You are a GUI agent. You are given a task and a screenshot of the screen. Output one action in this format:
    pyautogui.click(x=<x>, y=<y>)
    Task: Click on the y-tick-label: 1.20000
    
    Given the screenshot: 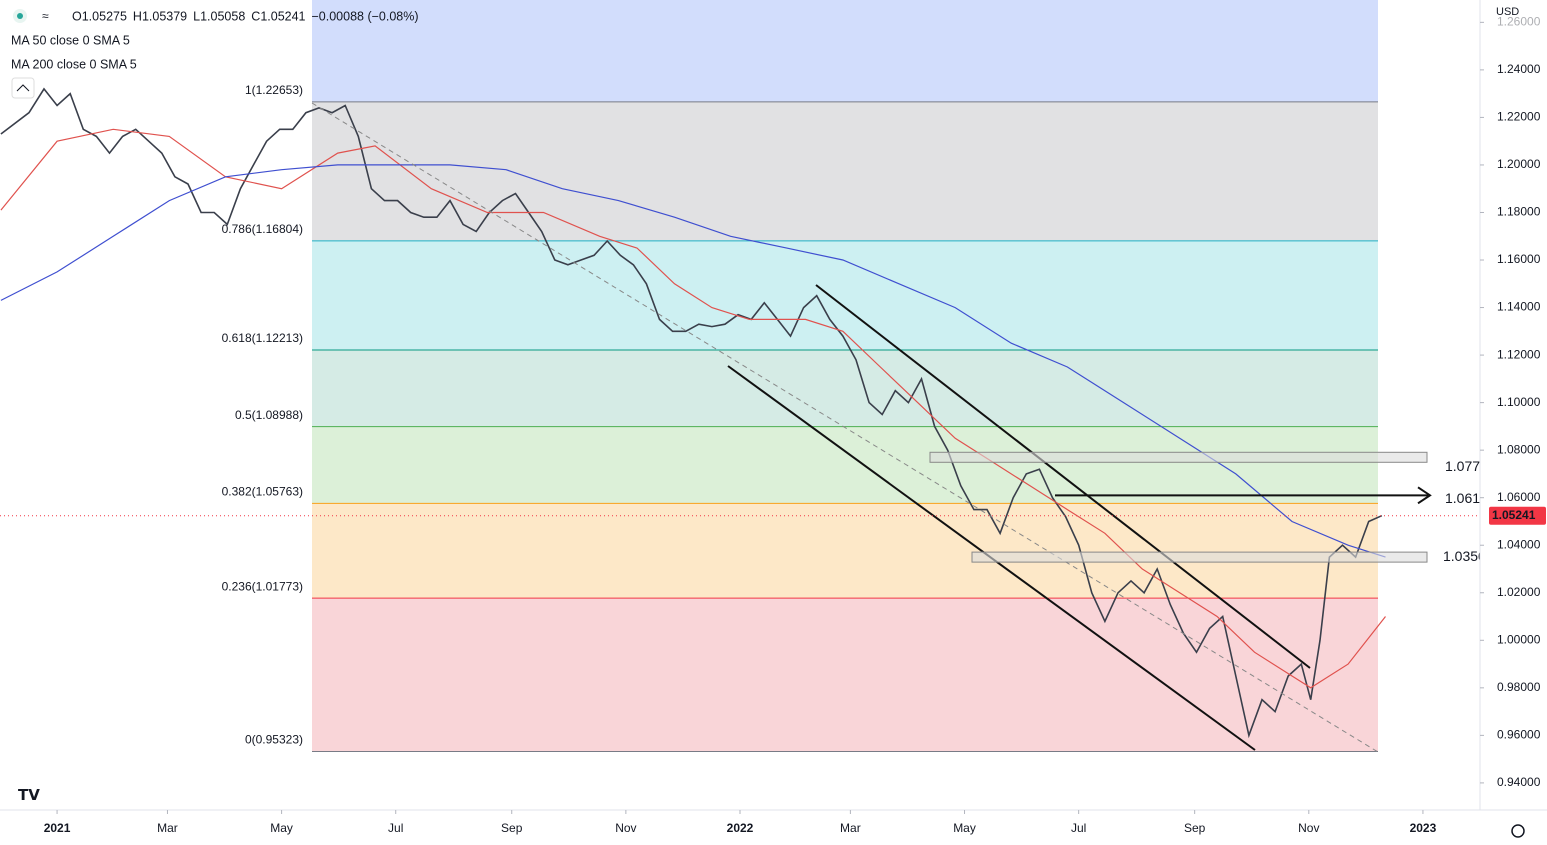 What is the action you would take?
    pyautogui.click(x=1519, y=164)
    